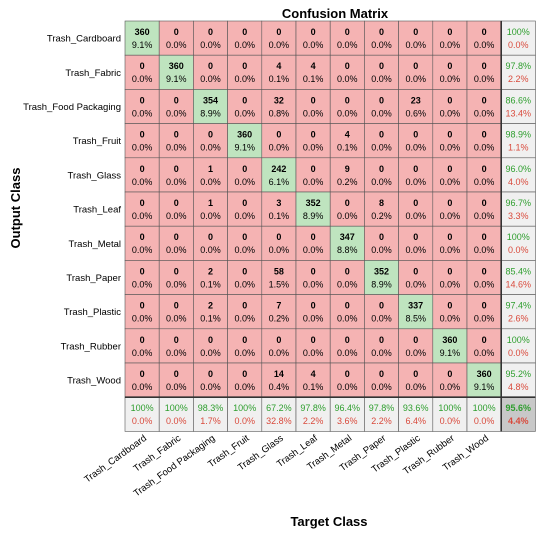 This screenshot has height=542, width=550. I want to click on cell-count: 23, so click(416, 100).